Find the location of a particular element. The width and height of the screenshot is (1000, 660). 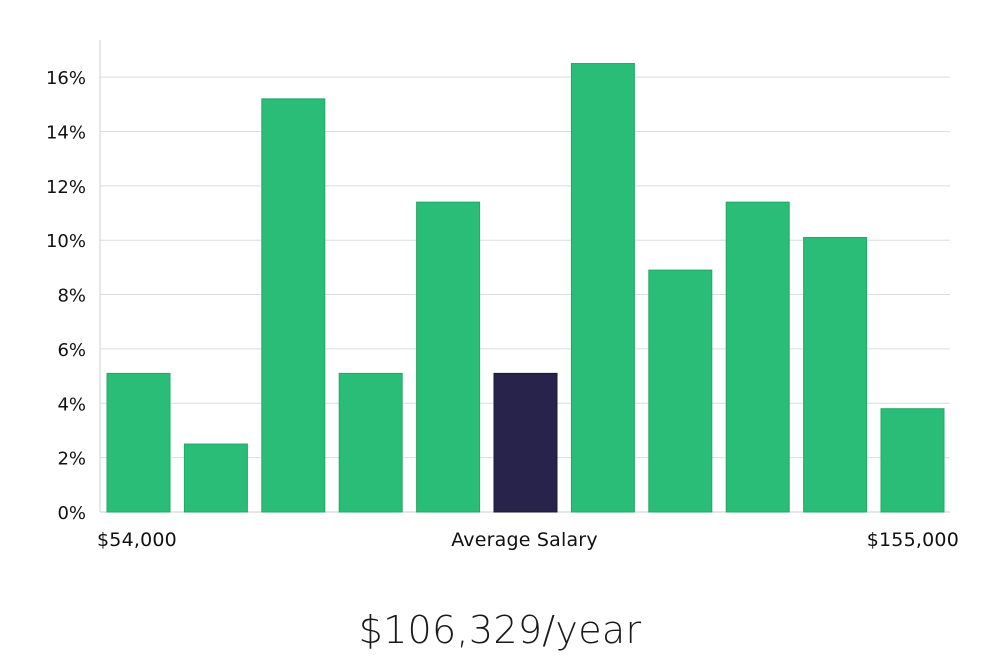

y-tick-label: 8% is located at coordinates (71, 296).